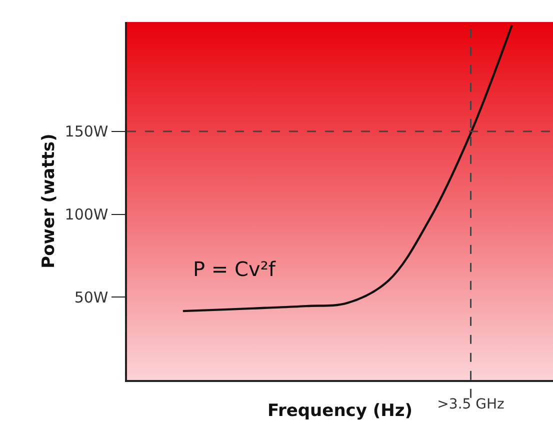 The height and width of the screenshot is (421, 553). What do you see at coordinates (91, 297) in the screenshot?
I see `y-tick-label: 50W` at bounding box center [91, 297].